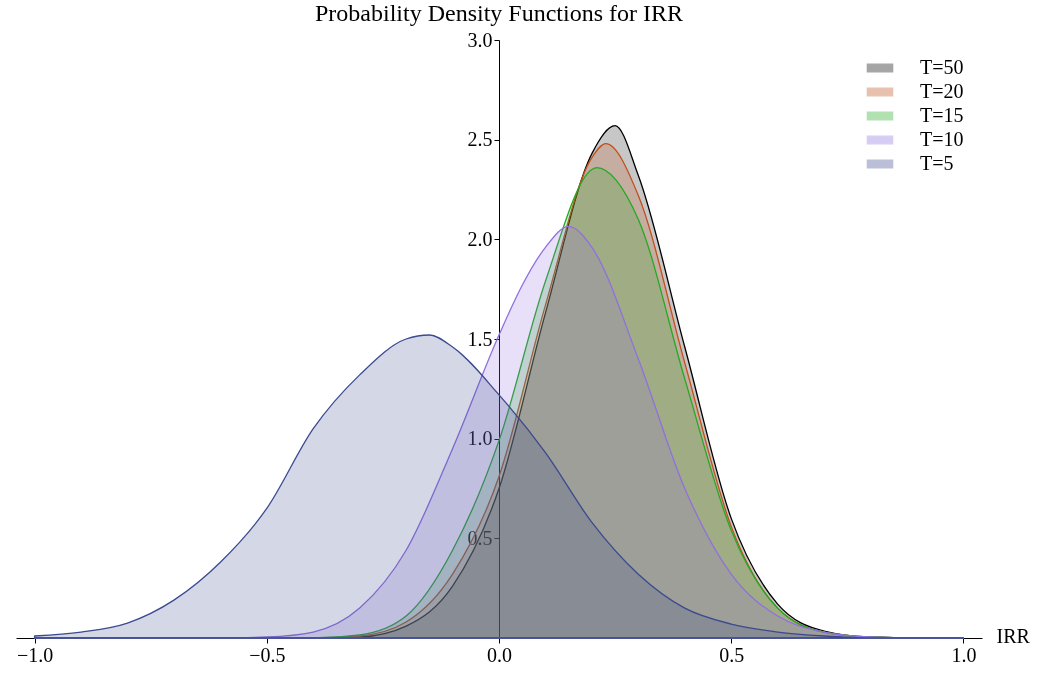 Image resolution: width=1053 pixels, height=694 pixels. I want to click on x-tick-label: 1.0, so click(964, 654).